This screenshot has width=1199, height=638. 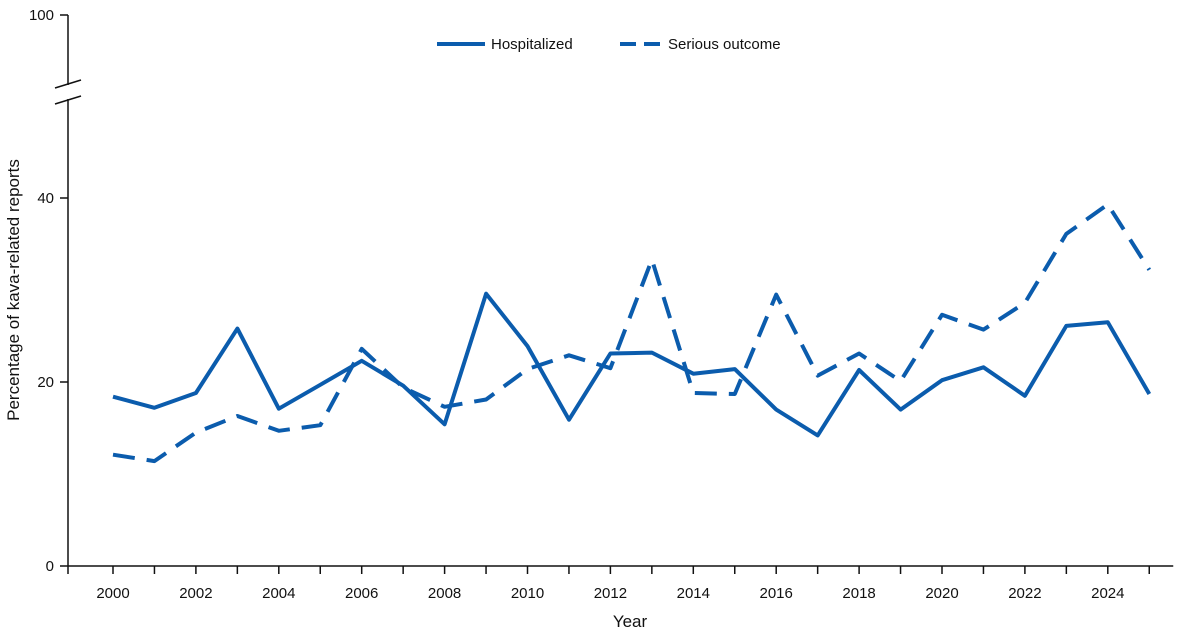 I want to click on y-tick-label: 40, so click(x=45, y=198).